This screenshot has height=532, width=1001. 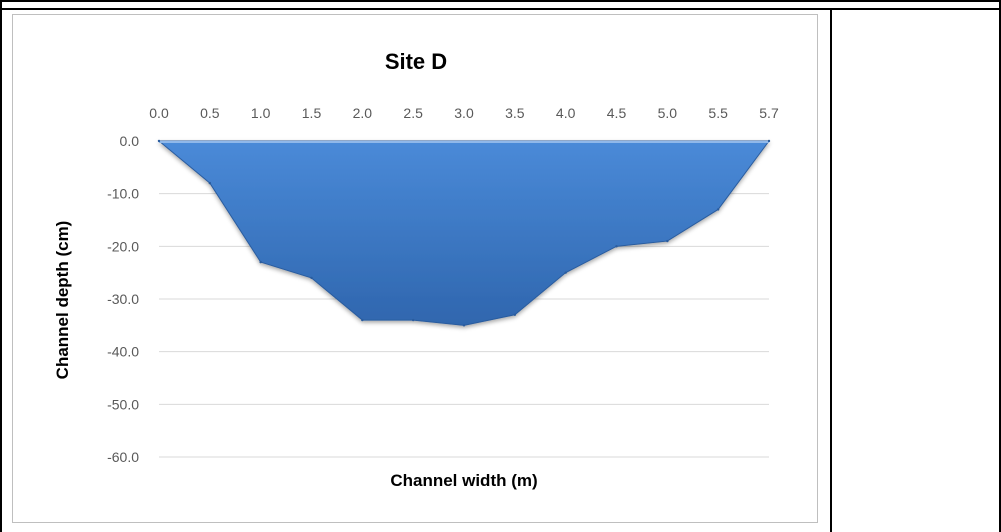 What do you see at coordinates (312, 113) in the screenshot?
I see `x-tick-label: 1.5` at bounding box center [312, 113].